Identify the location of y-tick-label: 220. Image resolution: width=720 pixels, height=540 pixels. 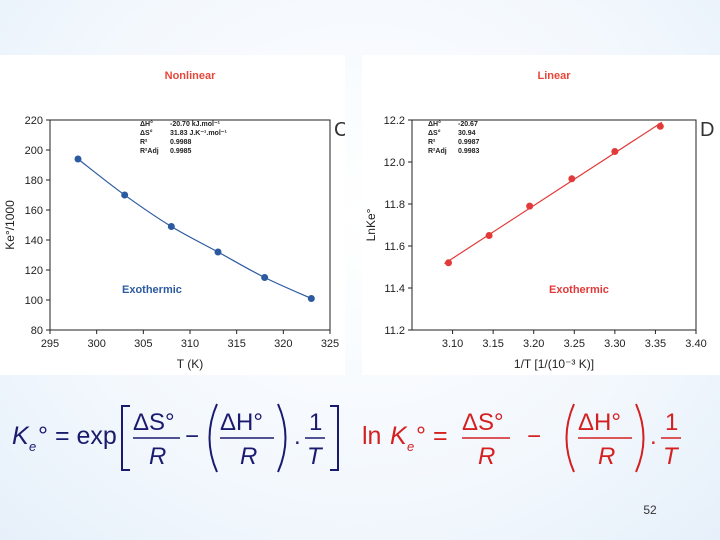
(34, 121).